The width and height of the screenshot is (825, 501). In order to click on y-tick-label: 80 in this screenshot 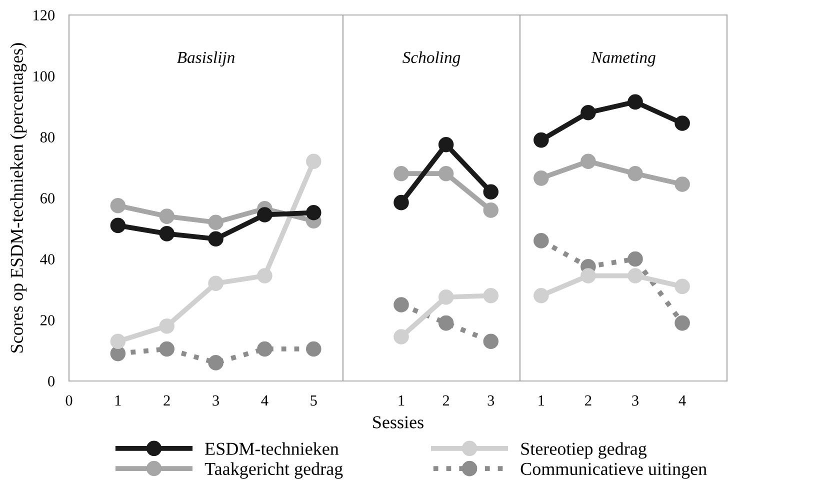, I will do `click(47, 137)`.